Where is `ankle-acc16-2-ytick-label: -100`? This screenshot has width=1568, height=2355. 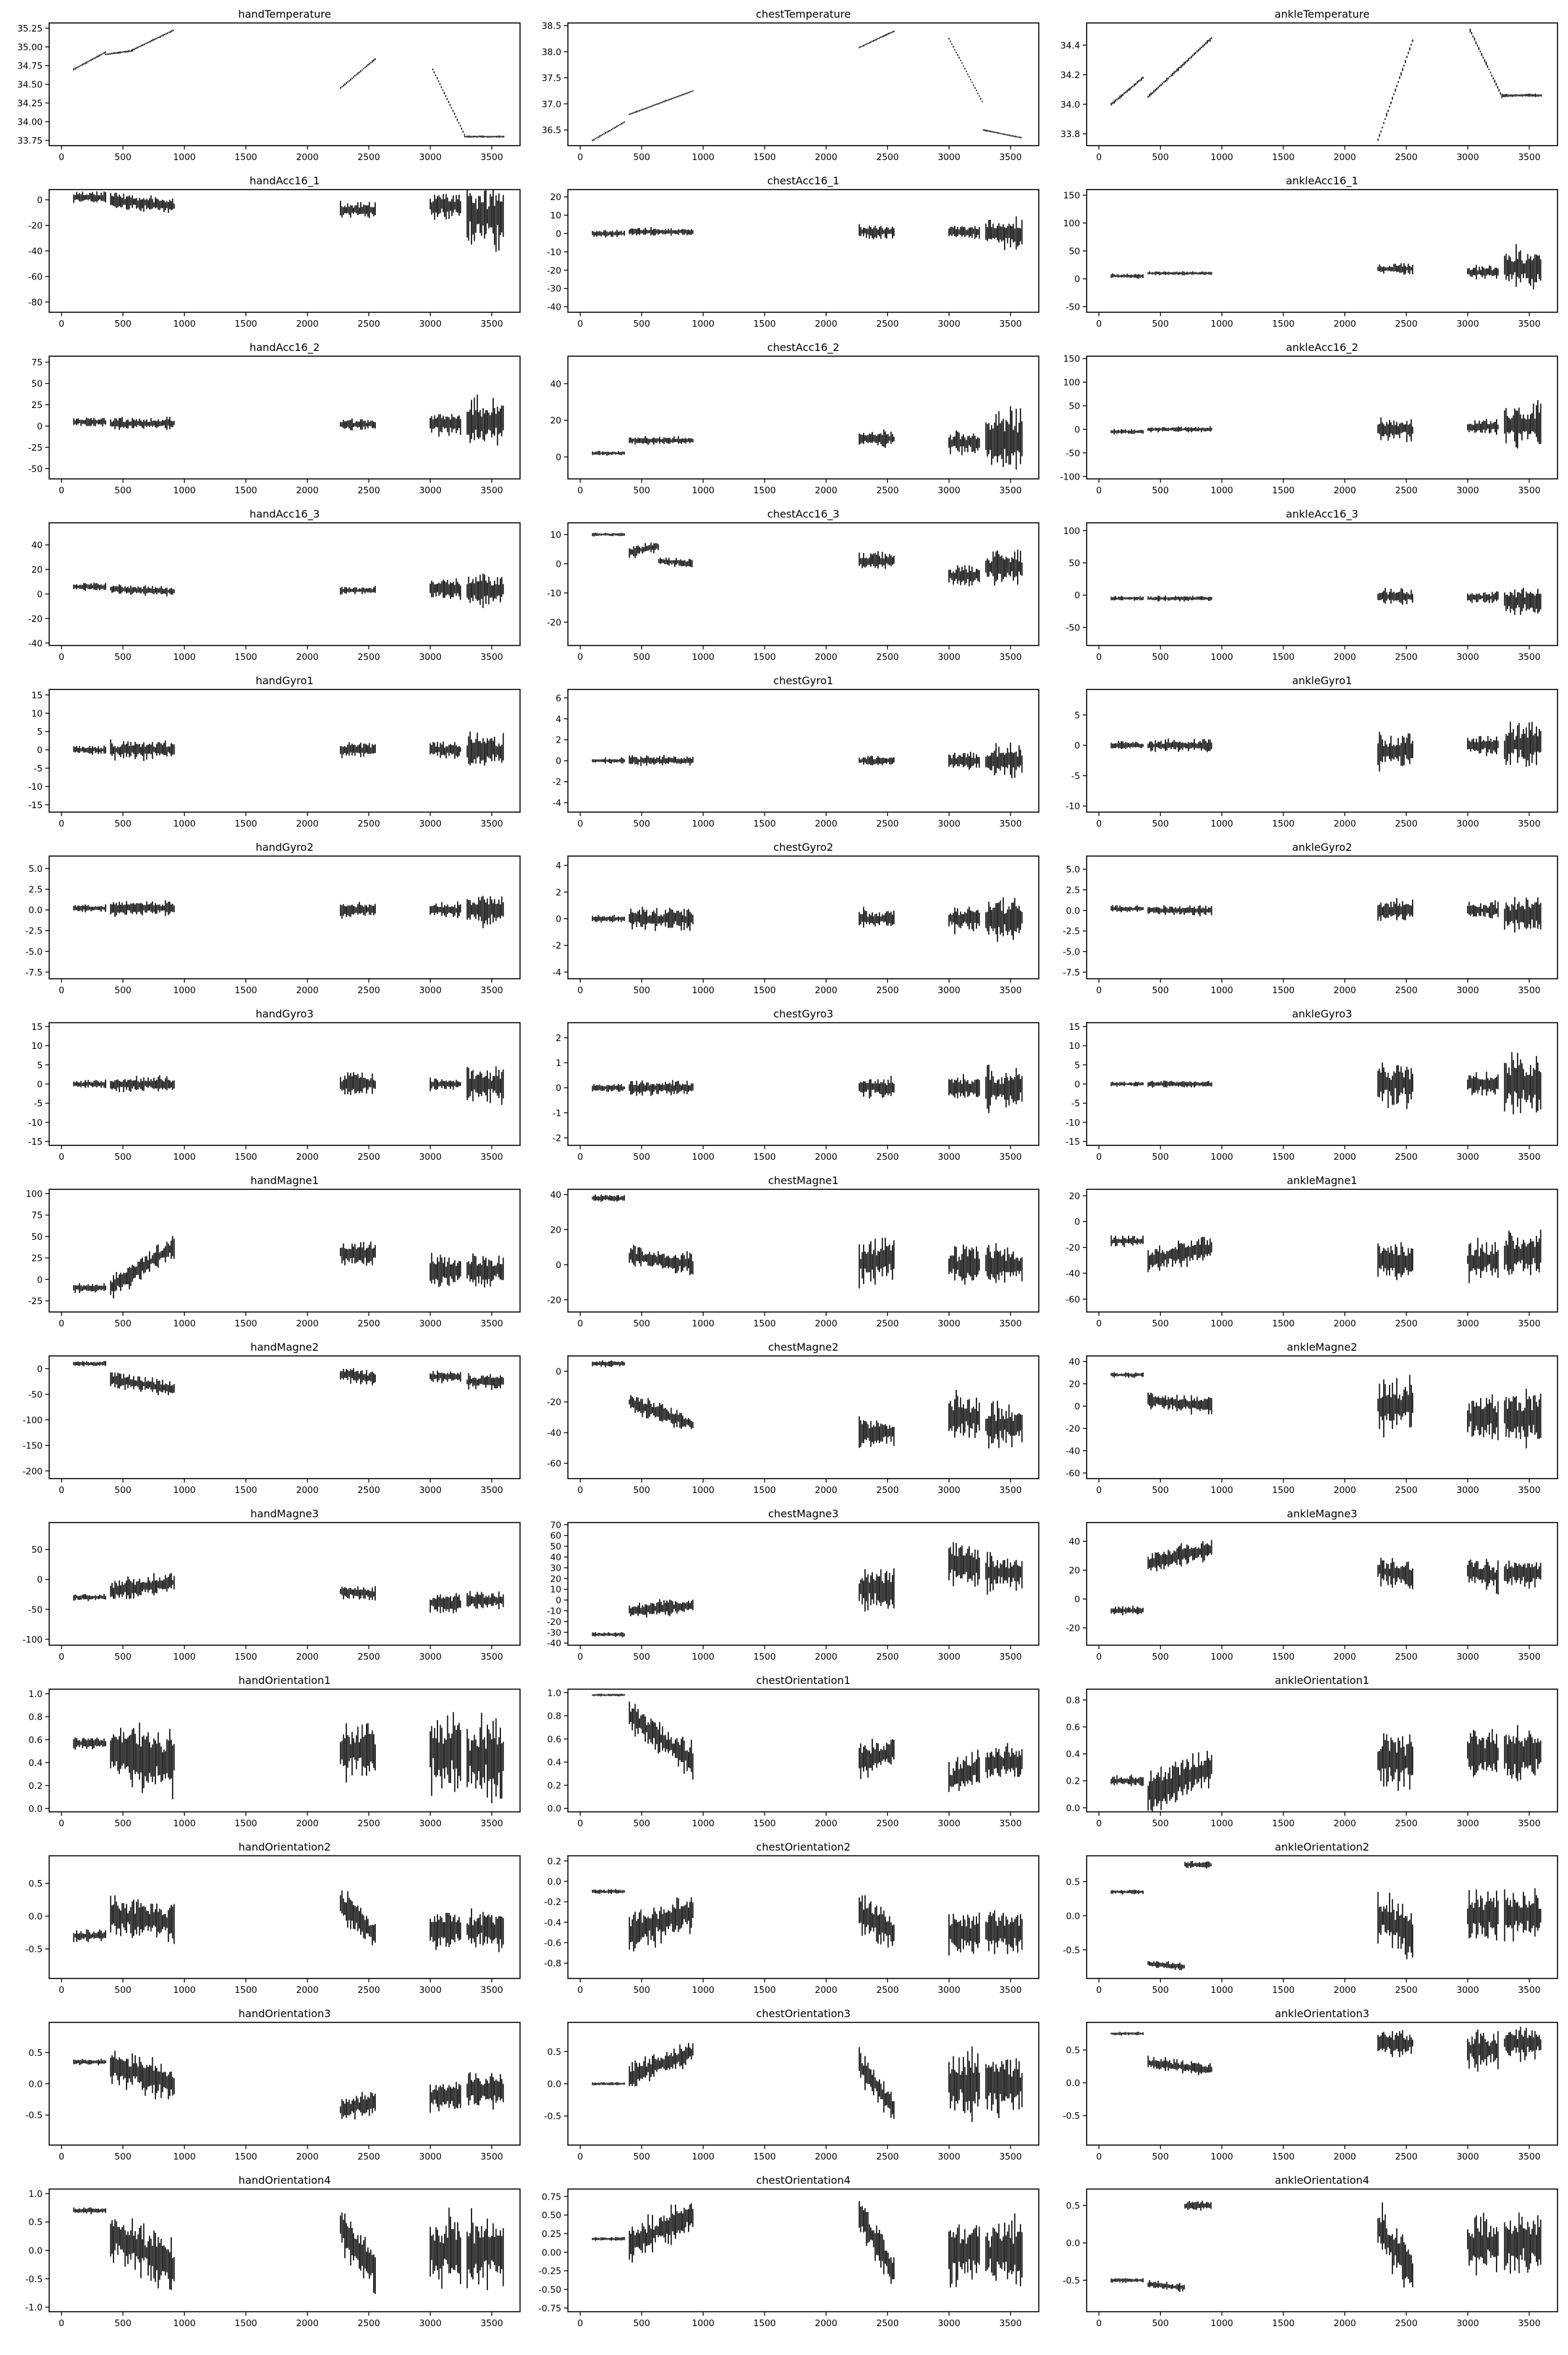 ankle-acc16-2-ytick-label: -100 is located at coordinates (1070, 477).